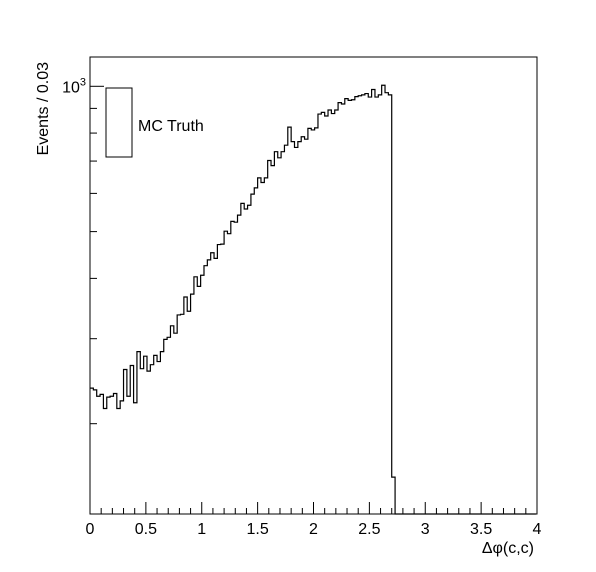 The height and width of the screenshot is (572, 596). I want to click on x-tick-label: 1, so click(201, 529).